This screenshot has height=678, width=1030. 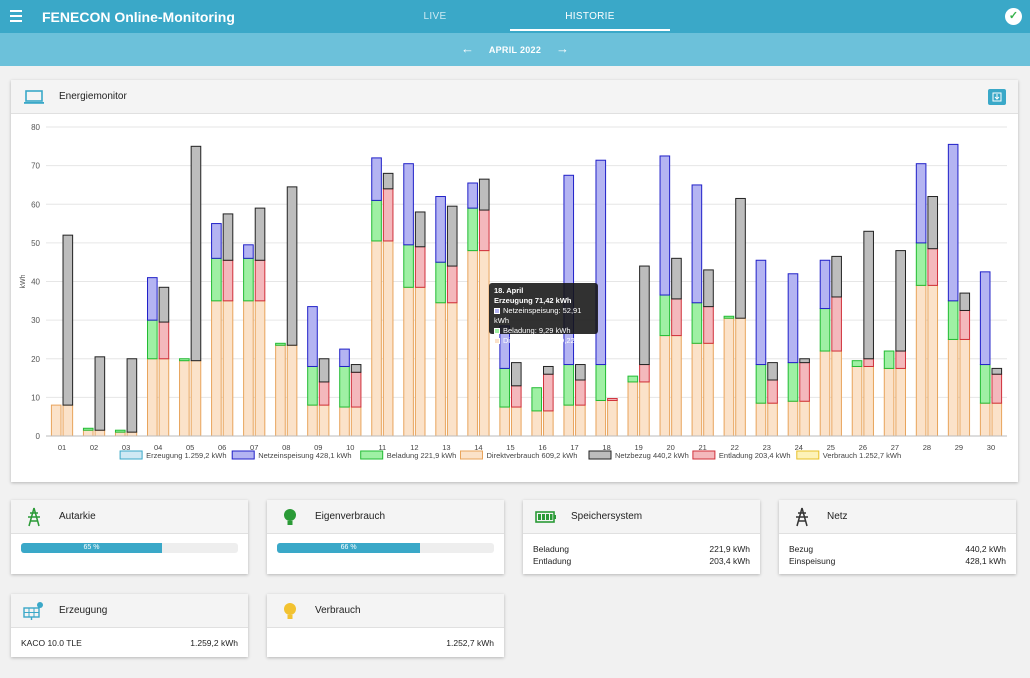 What do you see at coordinates (533, 300) in the screenshot?
I see `tooltip-total: Erzeugung 71,42 kWh` at bounding box center [533, 300].